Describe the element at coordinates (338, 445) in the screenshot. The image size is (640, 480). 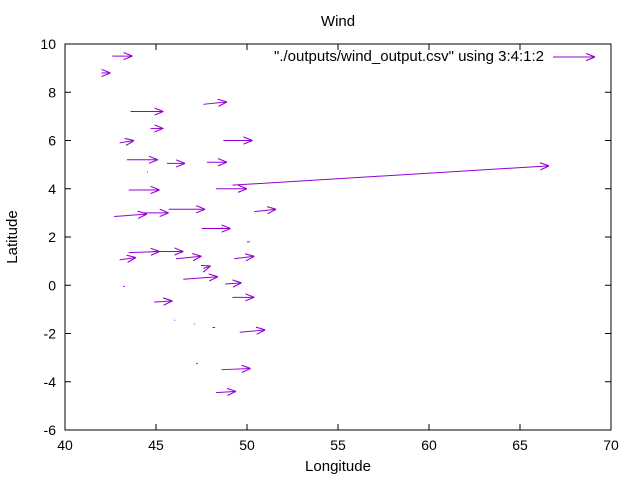
I see `x-tick-label: 55` at that location.